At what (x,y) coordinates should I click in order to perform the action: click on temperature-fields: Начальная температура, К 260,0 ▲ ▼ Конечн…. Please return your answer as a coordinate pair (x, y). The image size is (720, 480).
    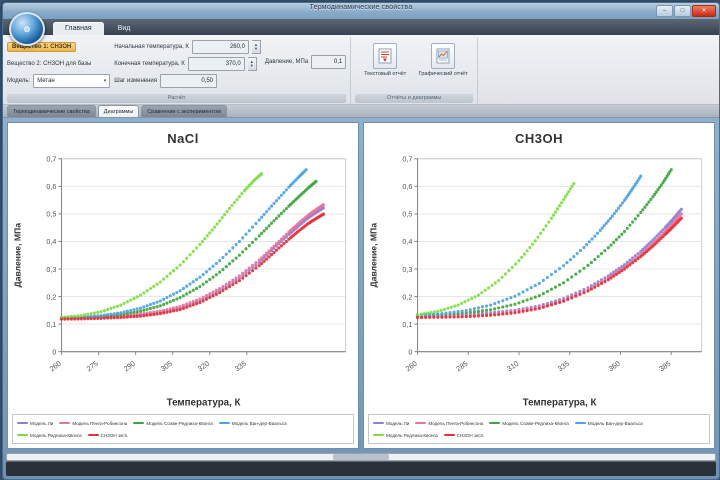
    Looking at the image, I should click on (187, 64).